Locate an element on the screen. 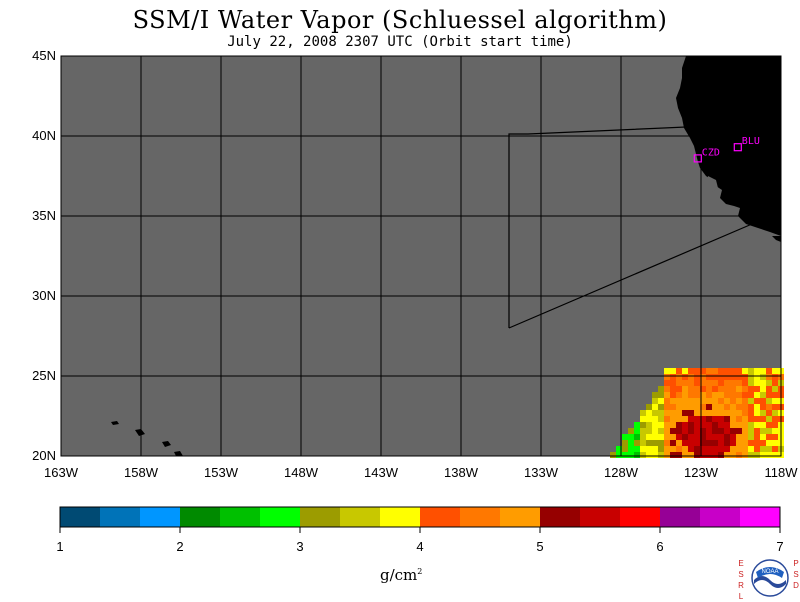 The width and height of the screenshot is (800, 602). esrl-letter: S is located at coordinates (741, 574).